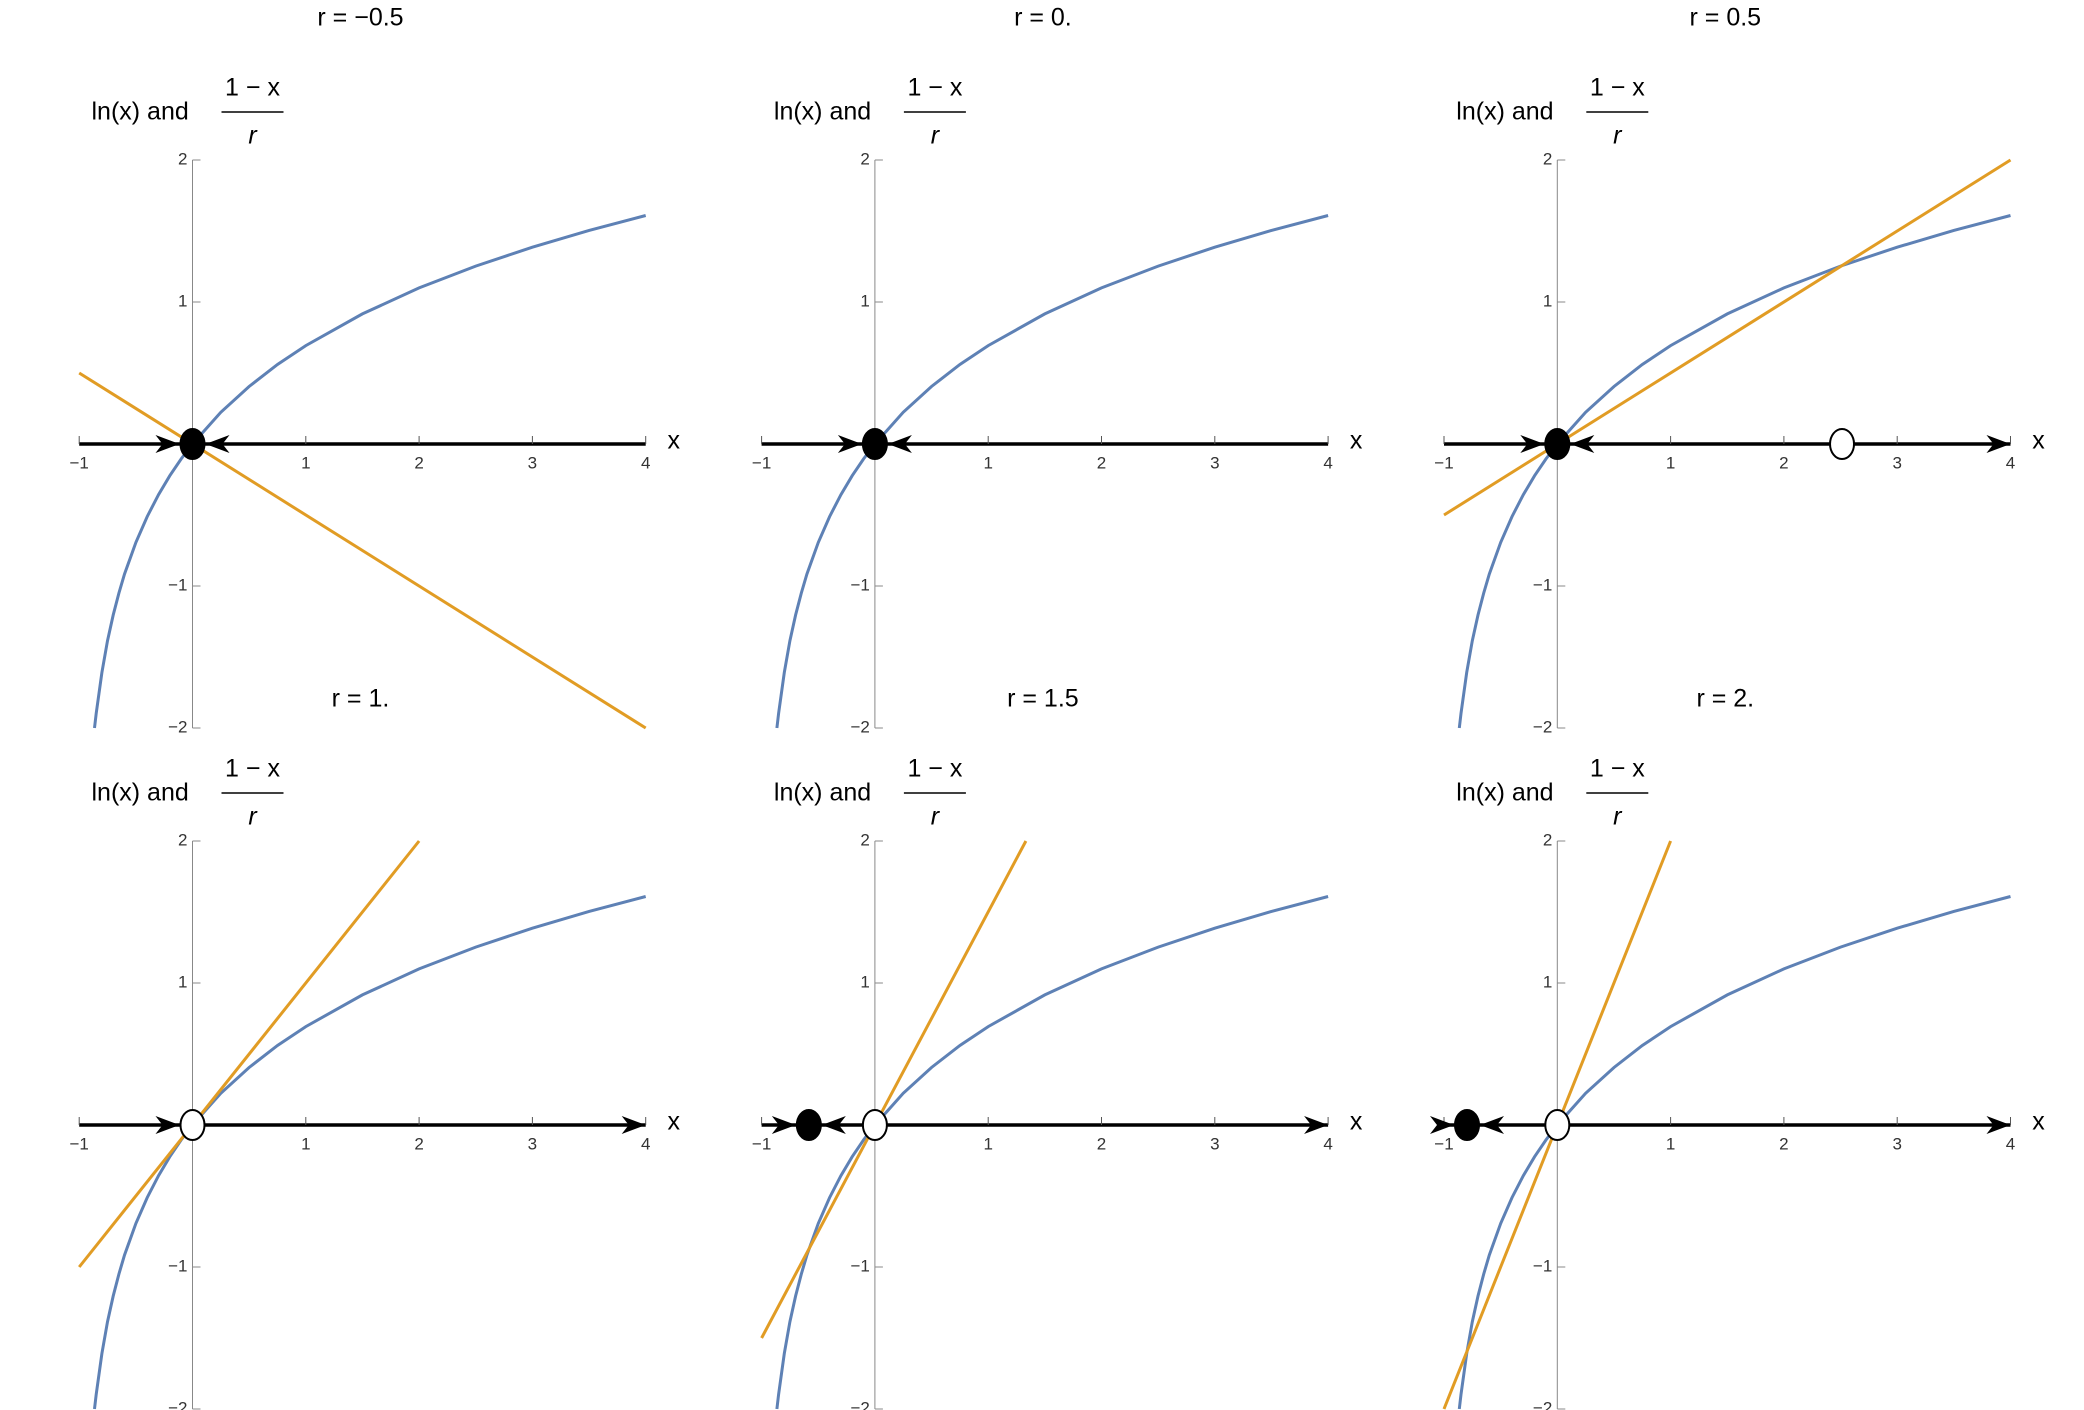 This screenshot has height=1410, width=2084. Describe the element at coordinates (360, 18) in the screenshot. I see `panel-title: r = −0.5` at that location.